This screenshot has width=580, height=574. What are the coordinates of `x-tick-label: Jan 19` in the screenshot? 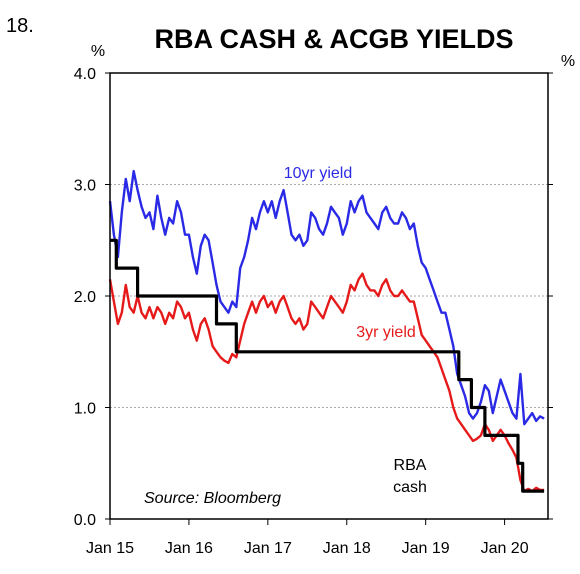 It's located at (426, 548).